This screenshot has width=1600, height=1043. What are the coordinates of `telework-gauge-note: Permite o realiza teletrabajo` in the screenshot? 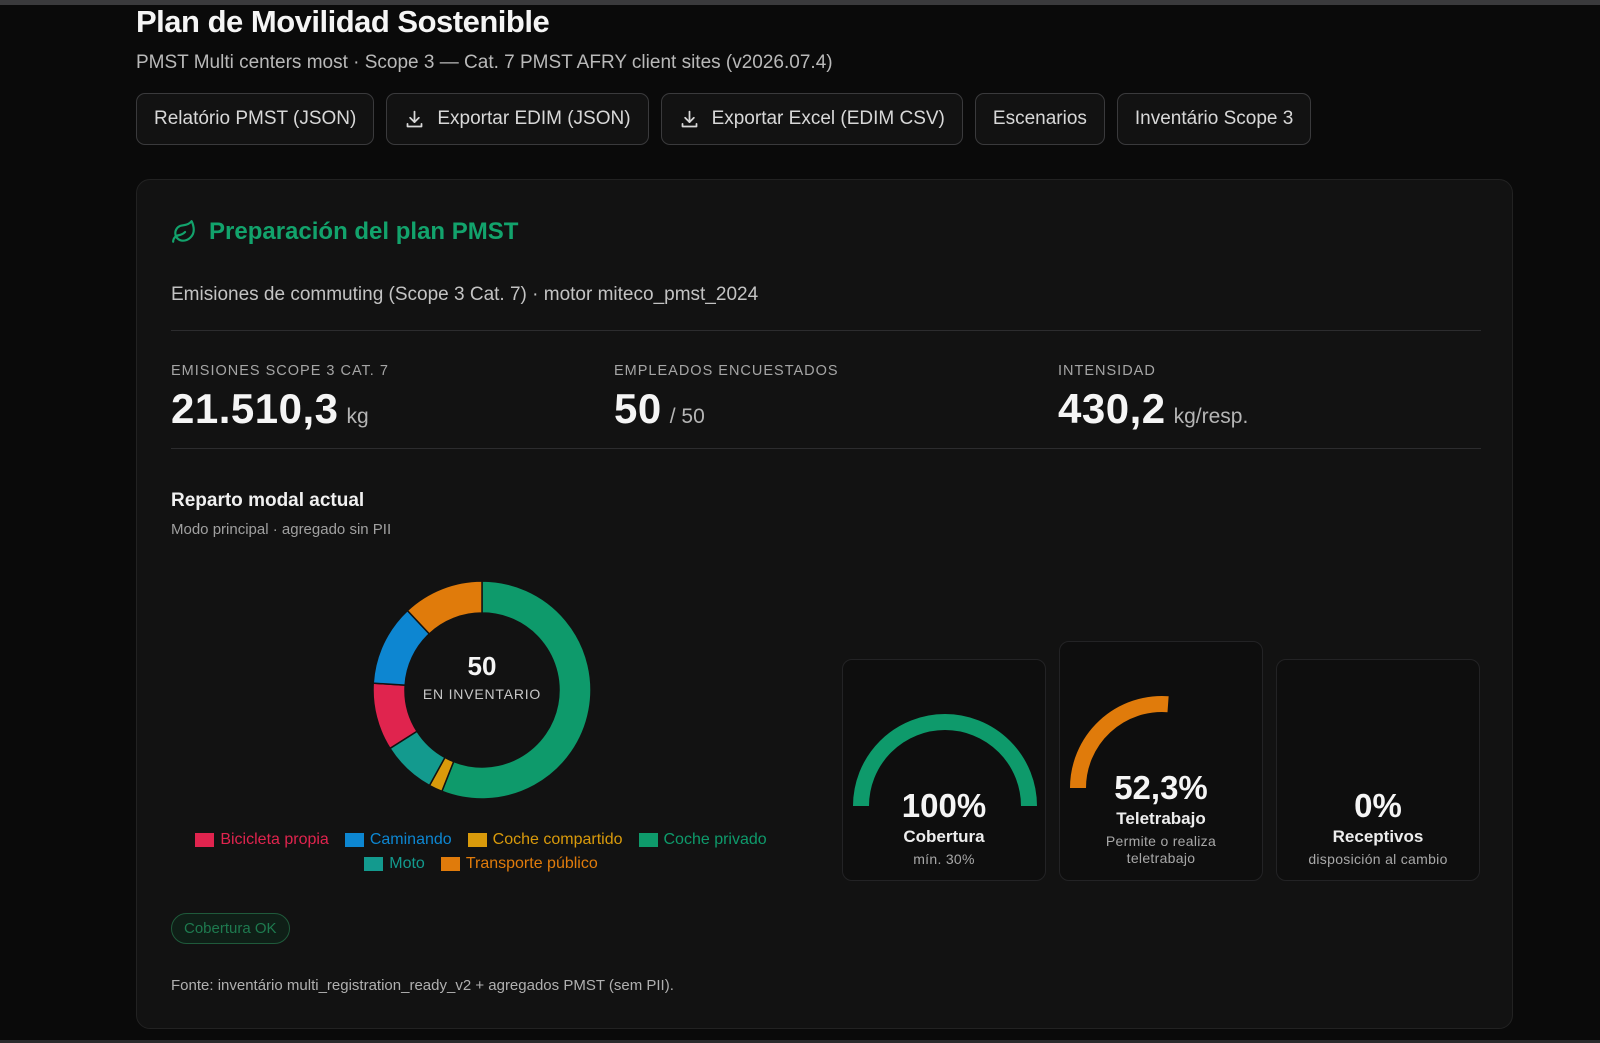 It's located at (1161, 849).